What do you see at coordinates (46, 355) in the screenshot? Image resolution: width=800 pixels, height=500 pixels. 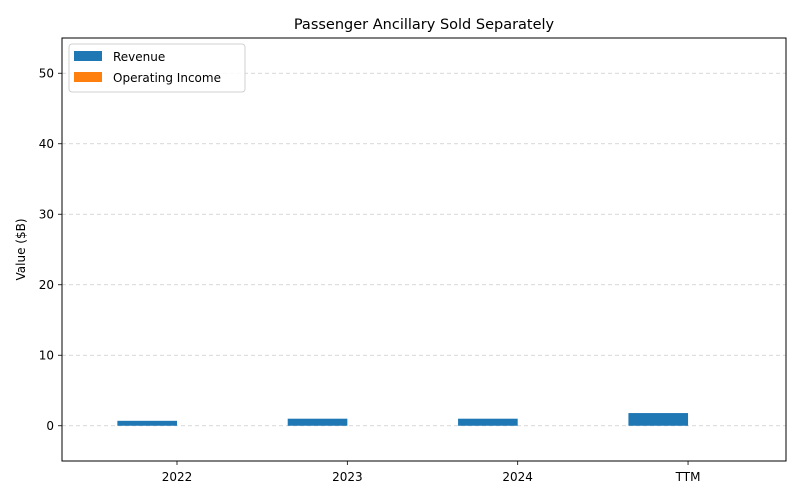 I see `y-tick-label: 10` at bounding box center [46, 355].